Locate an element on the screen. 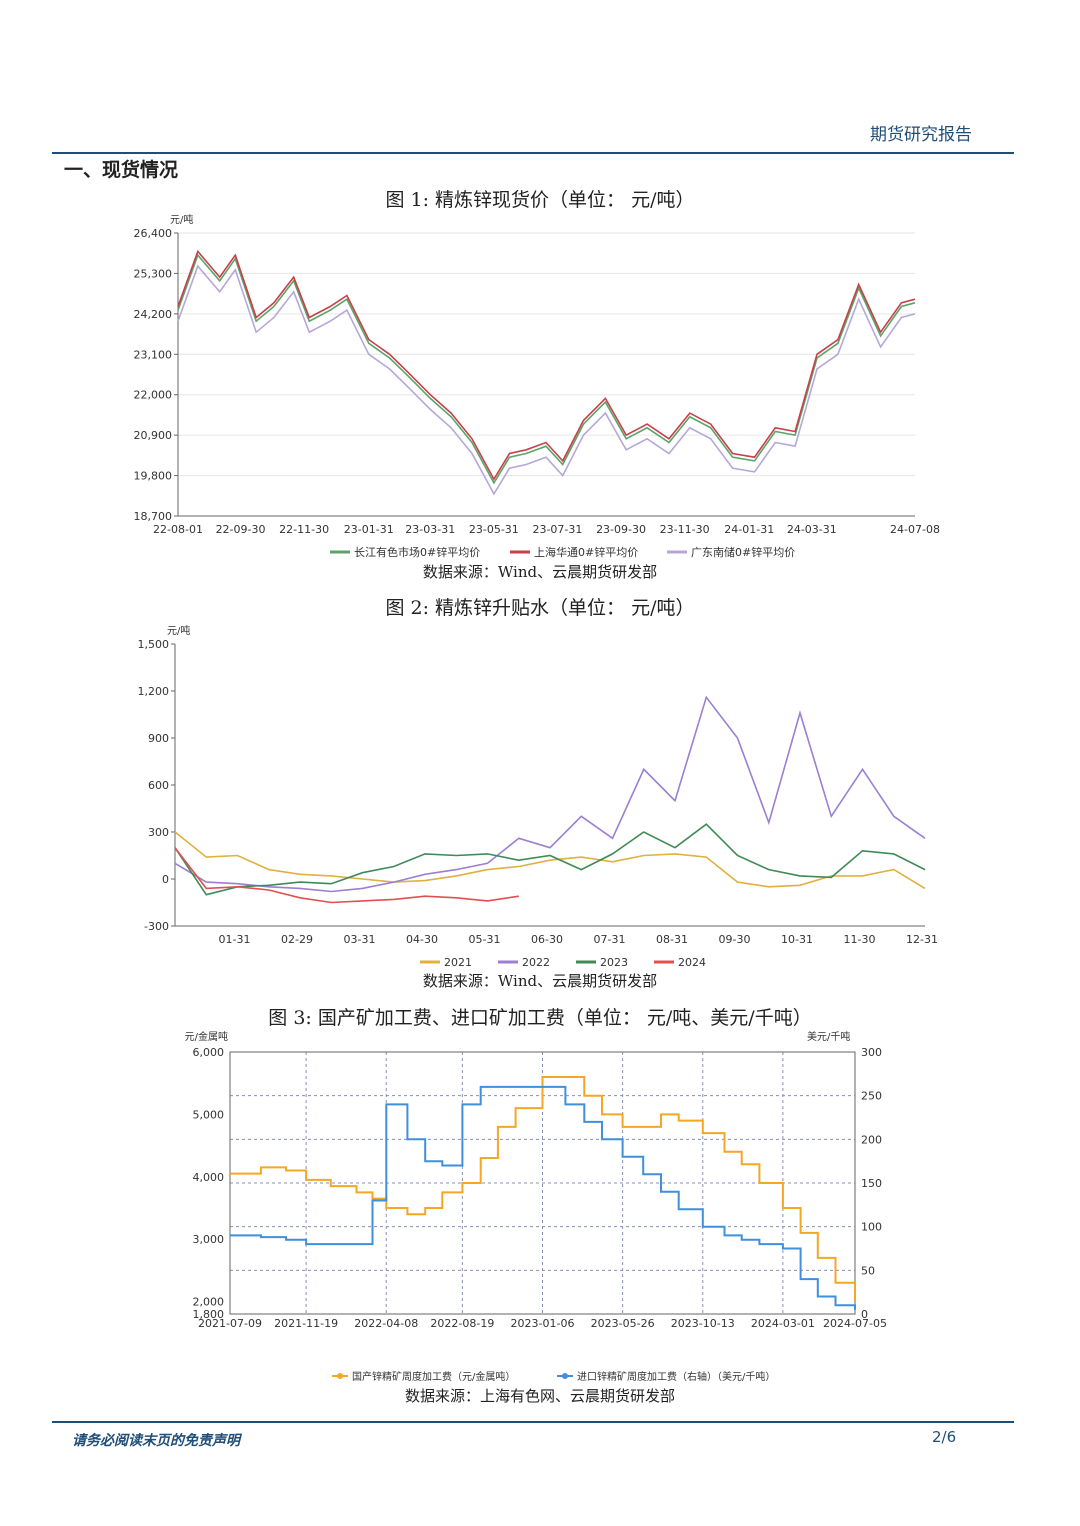  y-left-tick-label: 2,000 is located at coordinates (209, 1302).